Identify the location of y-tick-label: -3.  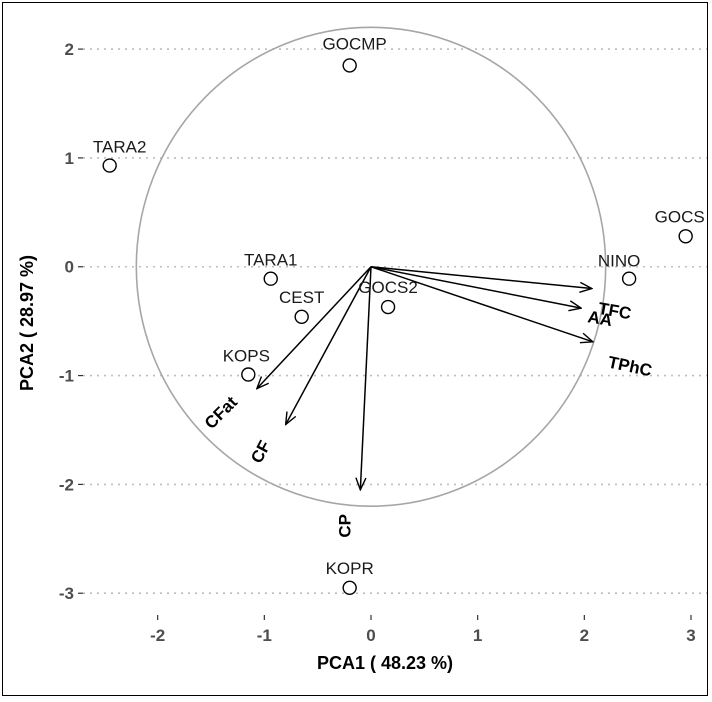
(66, 593).